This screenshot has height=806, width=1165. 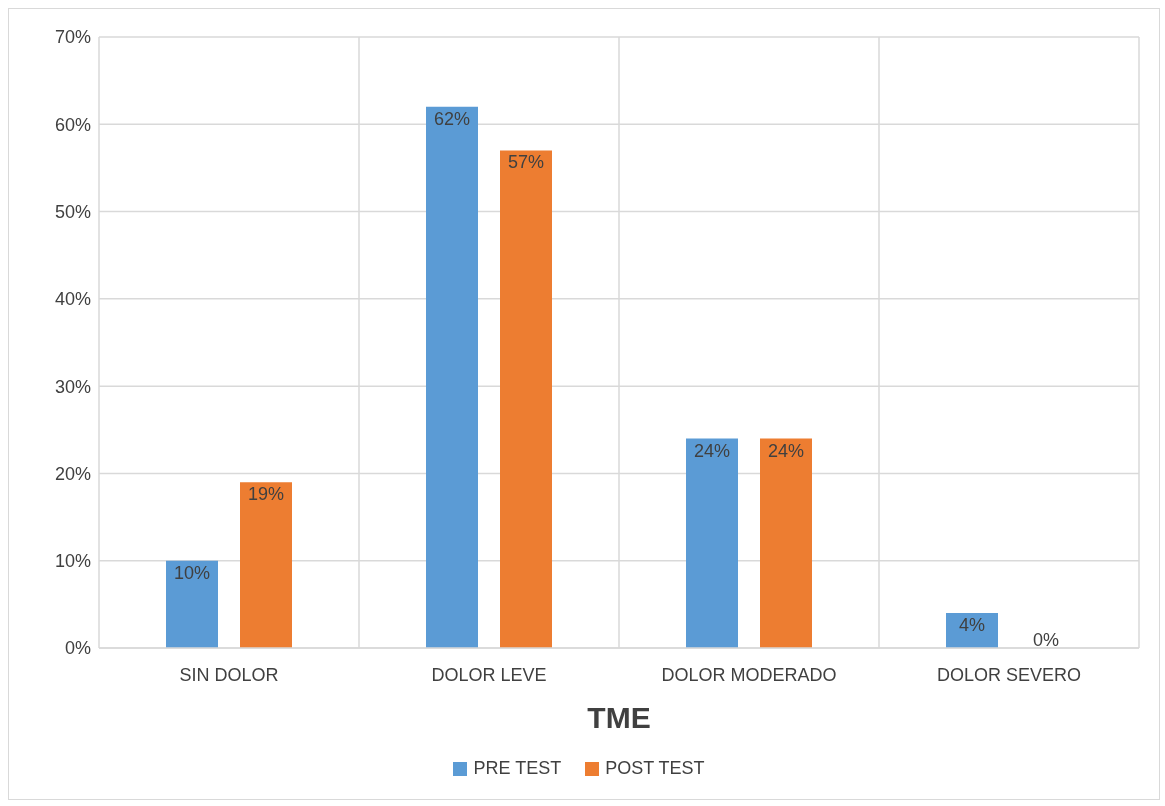 I want to click on y-tick-label: 30%, so click(x=72, y=386).